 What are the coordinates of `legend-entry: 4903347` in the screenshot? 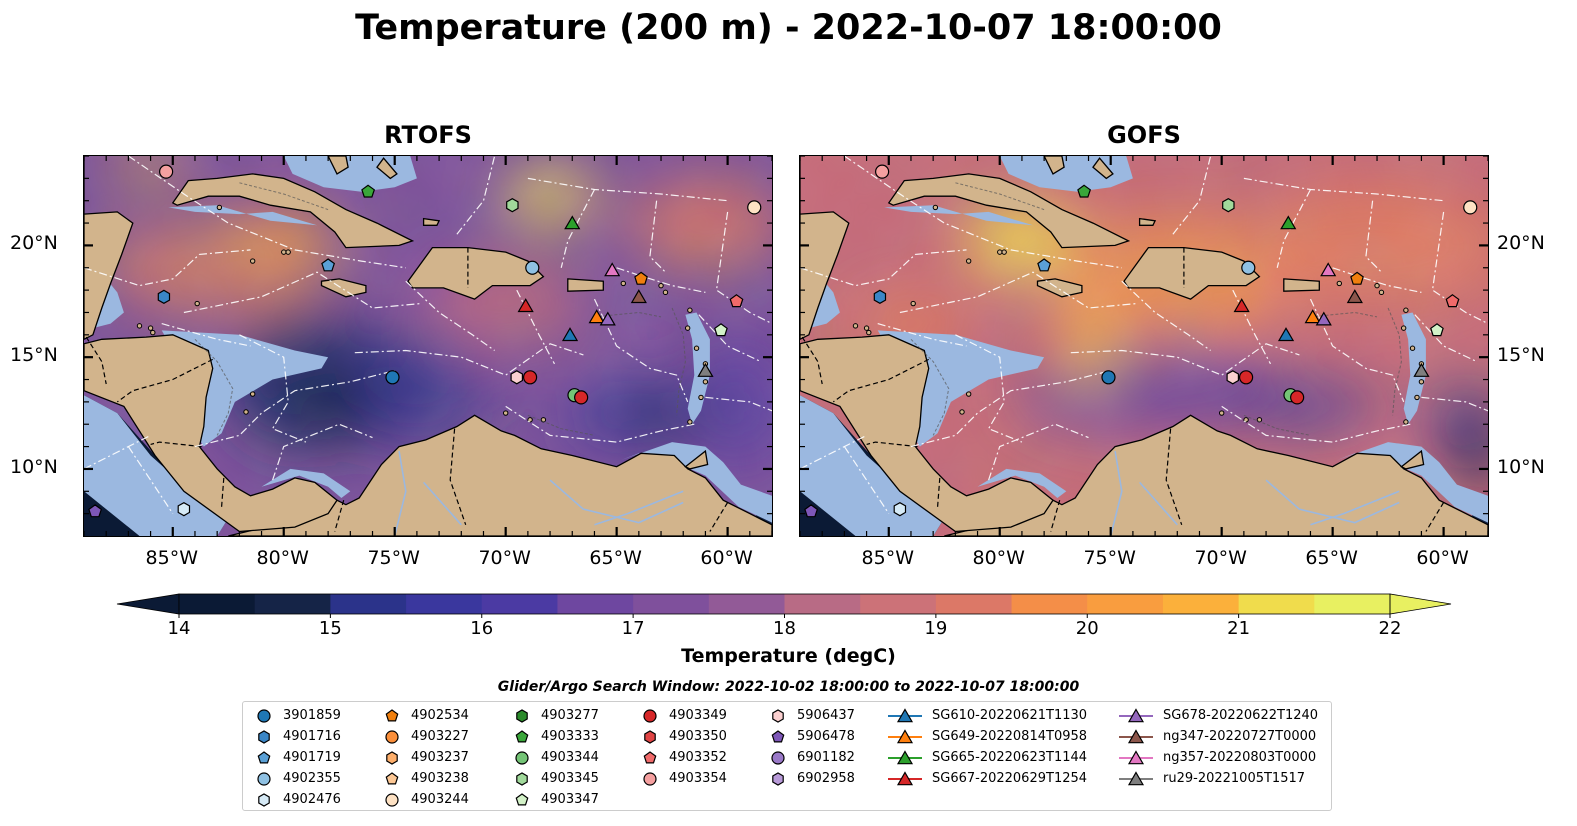 It's located at (556, 799).